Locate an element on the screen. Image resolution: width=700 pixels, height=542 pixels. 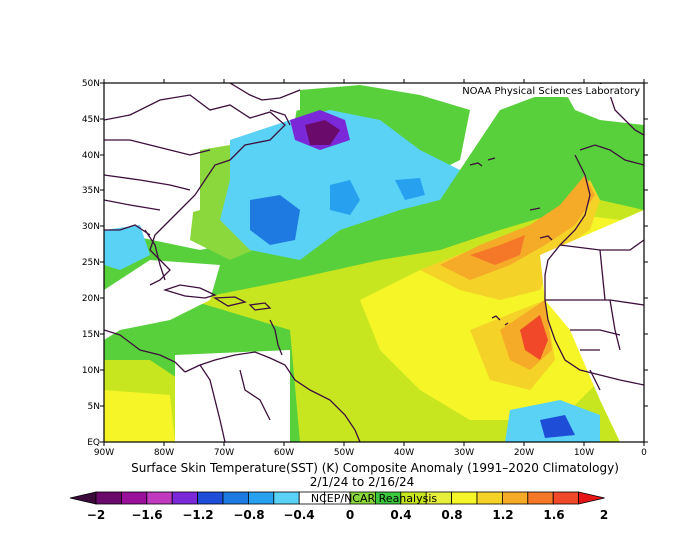
lon-label: 20W is located at coordinates (524, 453).